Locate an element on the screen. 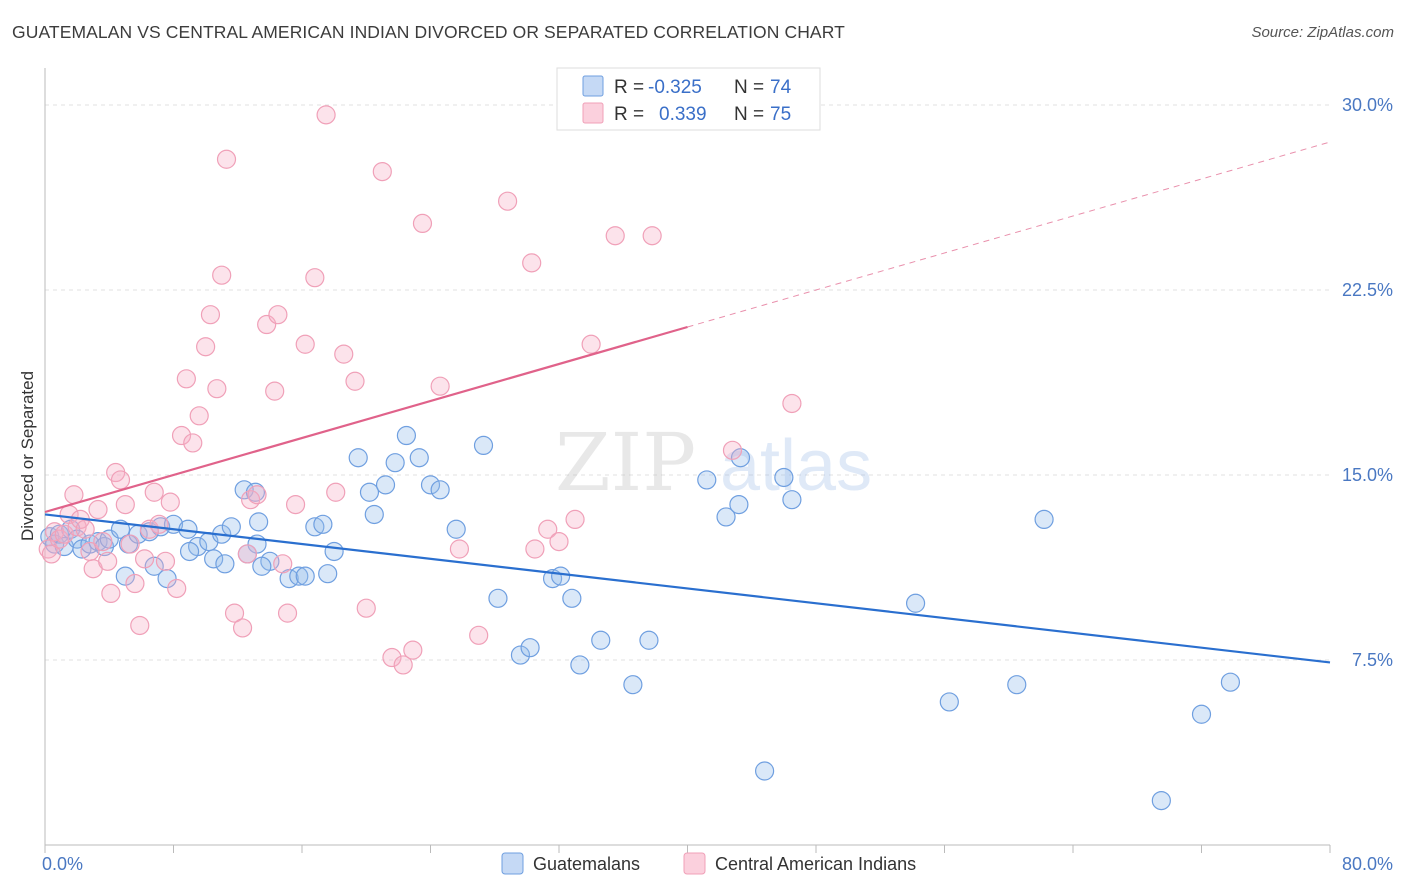 The height and width of the screenshot is (892, 1406). legend-r-value-guatemalans: -0.325 is located at coordinates (675, 87).